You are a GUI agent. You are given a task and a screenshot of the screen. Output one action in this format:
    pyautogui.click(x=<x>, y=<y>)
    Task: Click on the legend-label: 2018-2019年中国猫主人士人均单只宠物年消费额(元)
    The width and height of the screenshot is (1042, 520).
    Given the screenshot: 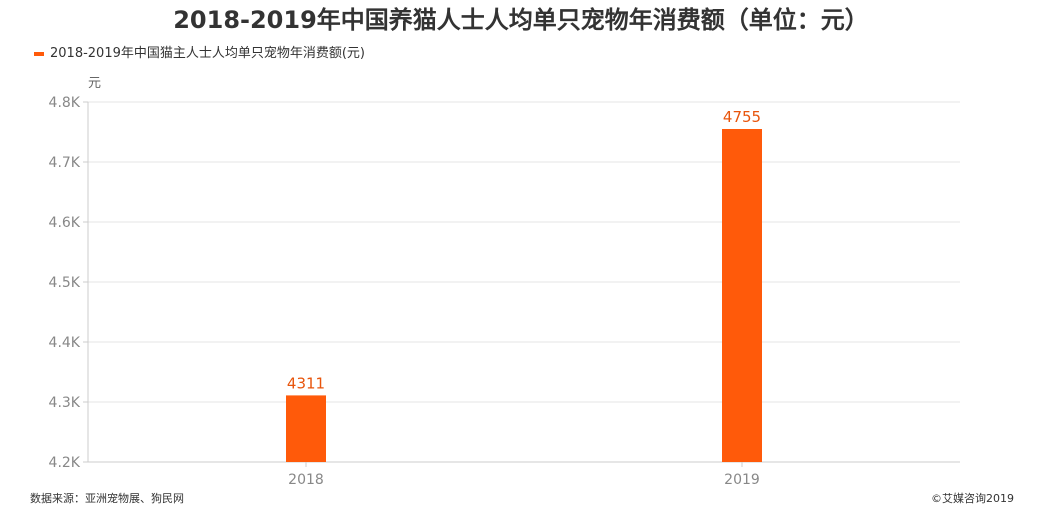 What is the action you would take?
    pyautogui.click(x=208, y=53)
    